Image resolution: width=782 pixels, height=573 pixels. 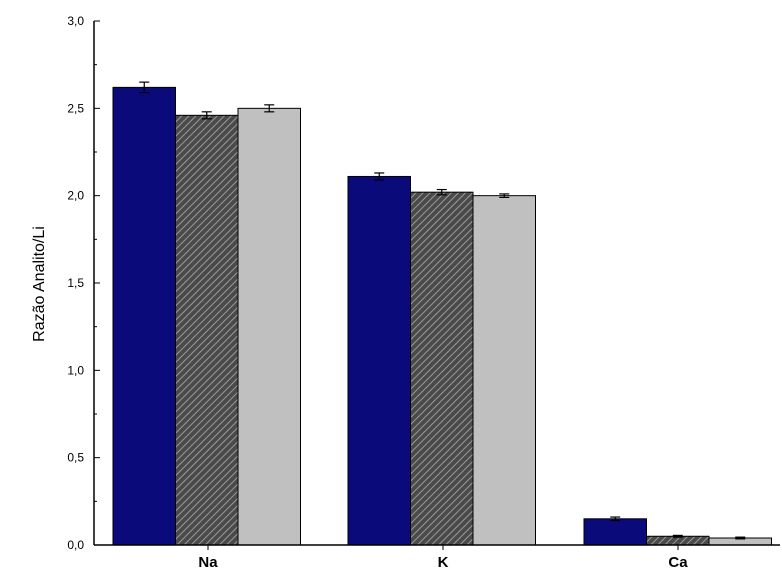 What do you see at coordinates (75, 21) in the screenshot?
I see `y-tick-label: 3,0` at bounding box center [75, 21].